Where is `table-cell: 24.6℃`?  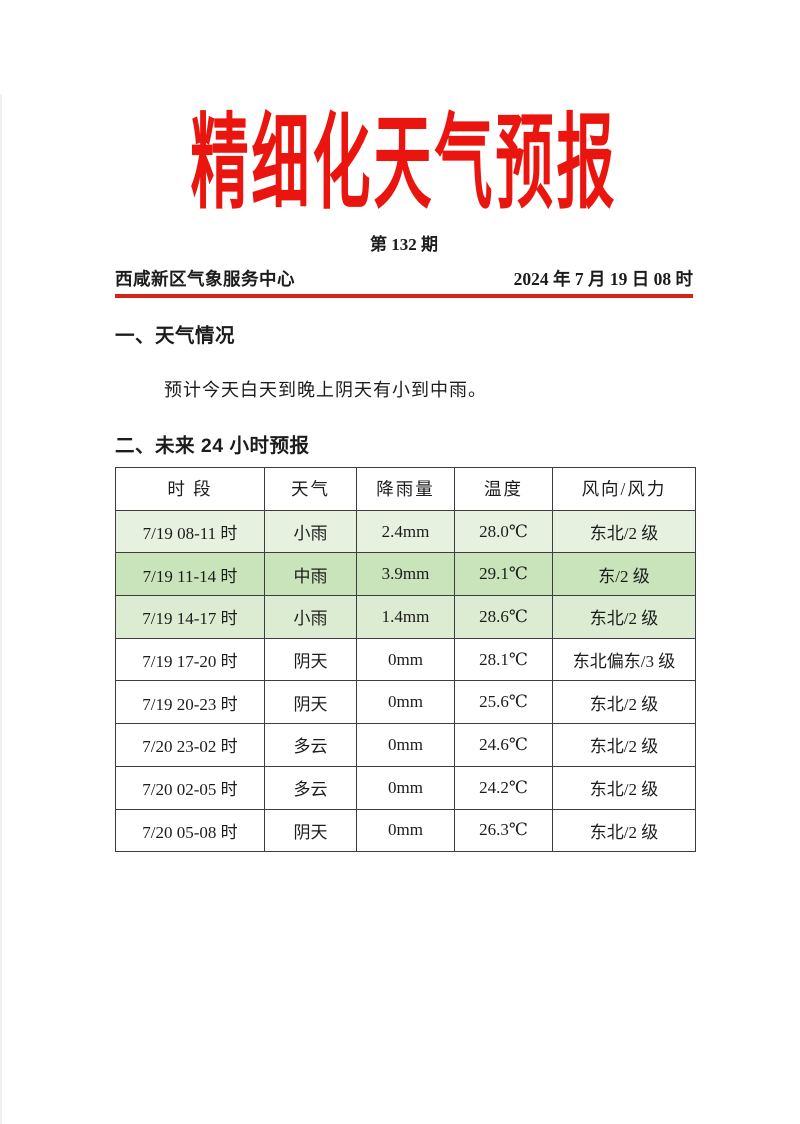 table-cell: 24.6℃ is located at coordinates (503, 745).